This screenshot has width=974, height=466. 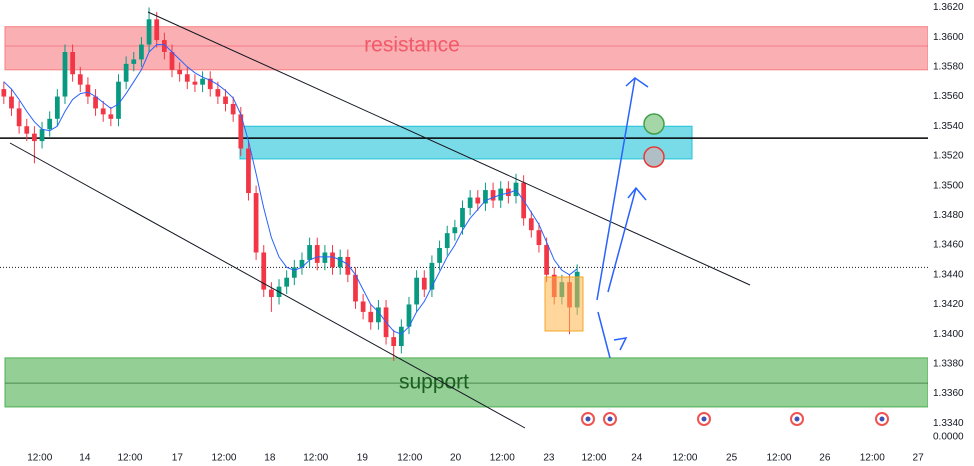 I want to click on y-tick-label: 1.3340, so click(x=948, y=423).